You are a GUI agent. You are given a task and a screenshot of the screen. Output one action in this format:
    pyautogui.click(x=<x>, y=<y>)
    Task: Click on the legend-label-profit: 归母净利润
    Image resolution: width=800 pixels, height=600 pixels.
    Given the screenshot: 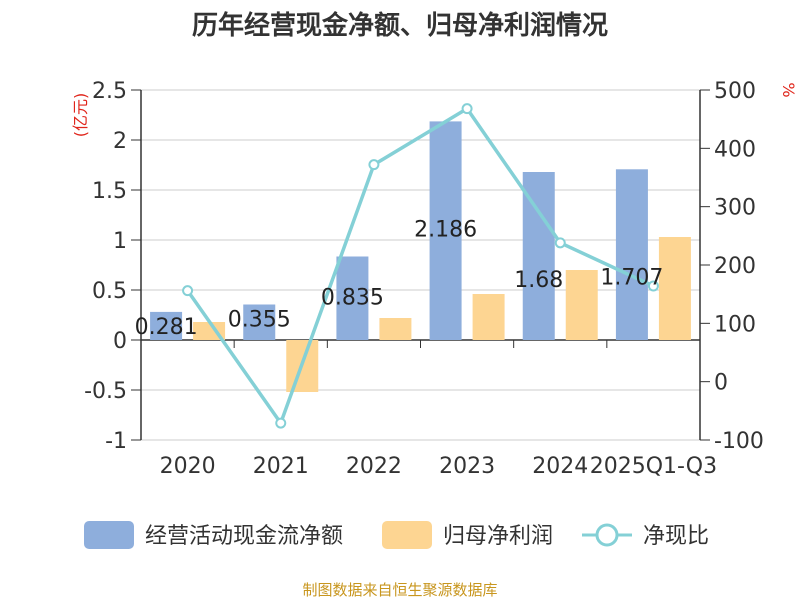 What is the action you would take?
    pyautogui.click(x=498, y=536)
    